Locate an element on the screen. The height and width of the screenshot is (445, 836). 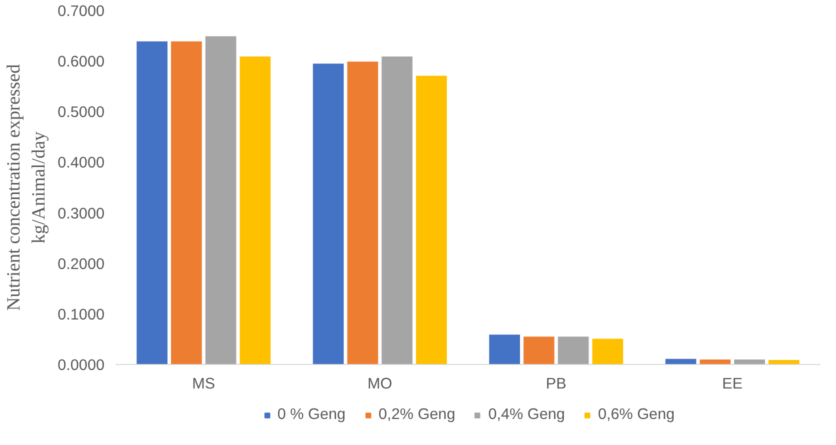
x-tick-label: MO is located at coordinates (380, 384).